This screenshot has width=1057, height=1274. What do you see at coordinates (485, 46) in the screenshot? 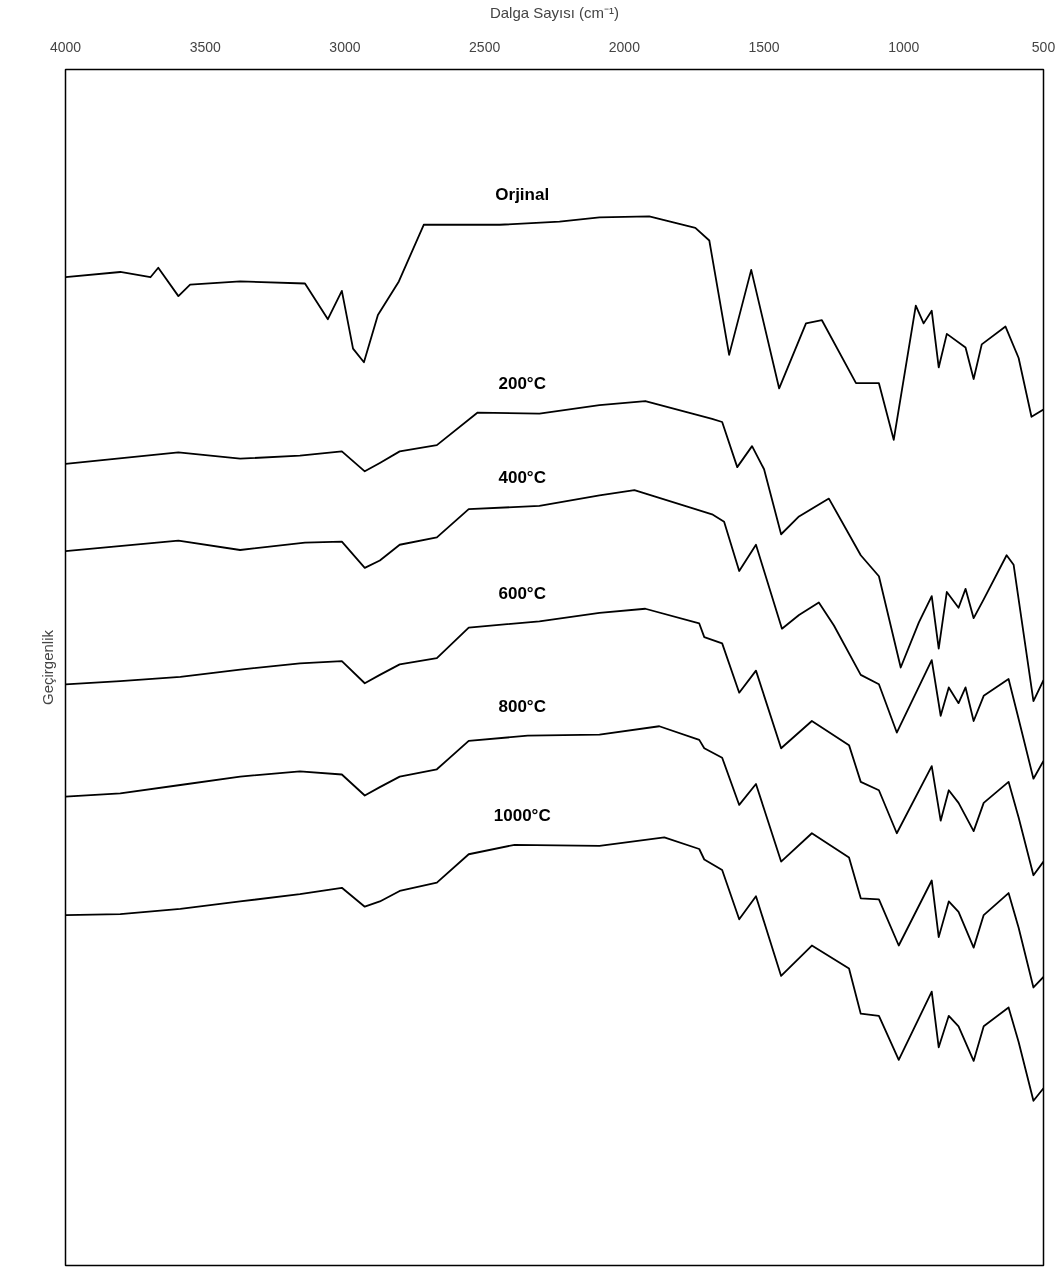
I see `x-tick-label: 2500` at bounding box center [485, 46].